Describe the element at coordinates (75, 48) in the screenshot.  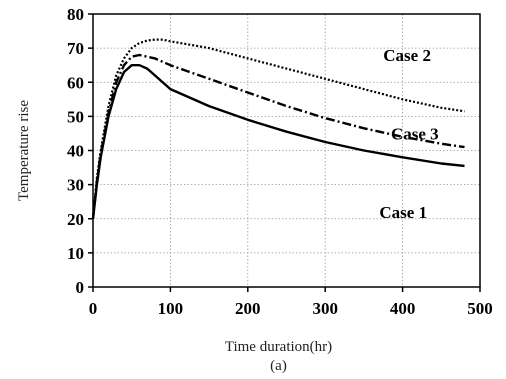
I see `y-tick-label: 70` at that location.